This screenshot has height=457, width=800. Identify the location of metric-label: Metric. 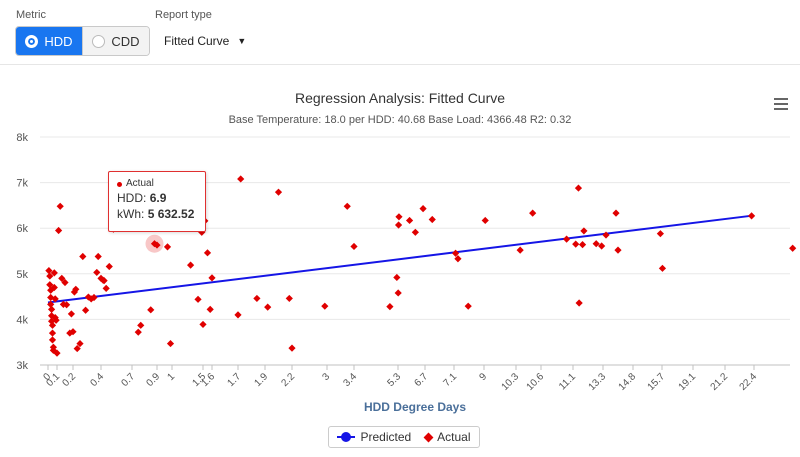
(31, 15).